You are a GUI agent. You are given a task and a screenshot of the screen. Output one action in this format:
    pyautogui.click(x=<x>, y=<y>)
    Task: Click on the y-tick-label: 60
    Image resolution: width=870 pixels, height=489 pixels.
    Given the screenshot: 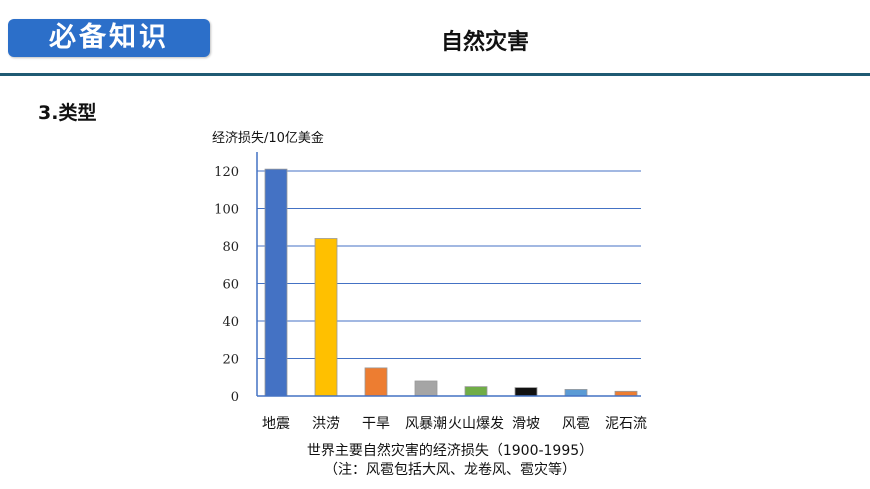 What is the action you would take?
    pyautogui.click(x=230, y=285)
    